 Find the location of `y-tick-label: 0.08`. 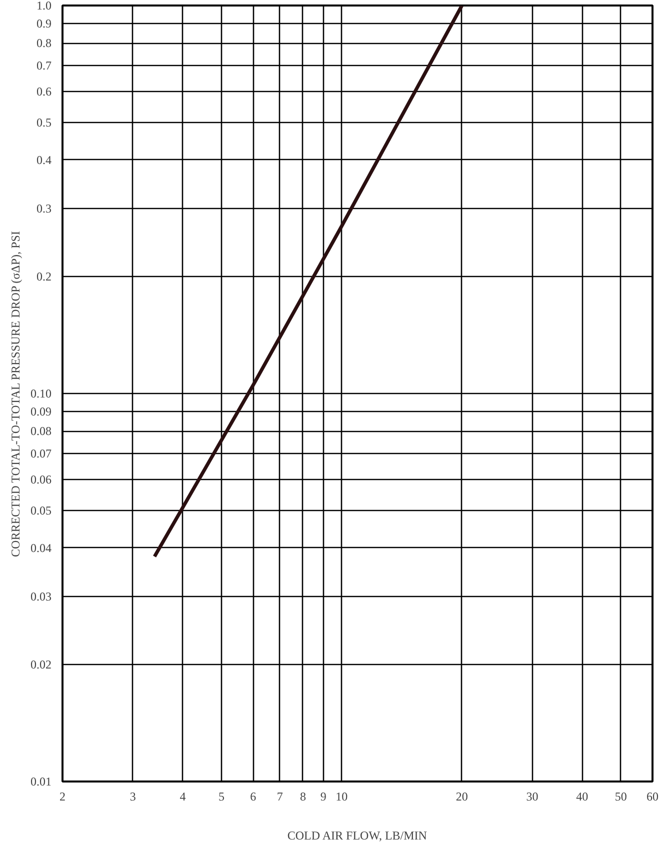

y-tick-label: 0.08 is located at coordinates (41, 431).